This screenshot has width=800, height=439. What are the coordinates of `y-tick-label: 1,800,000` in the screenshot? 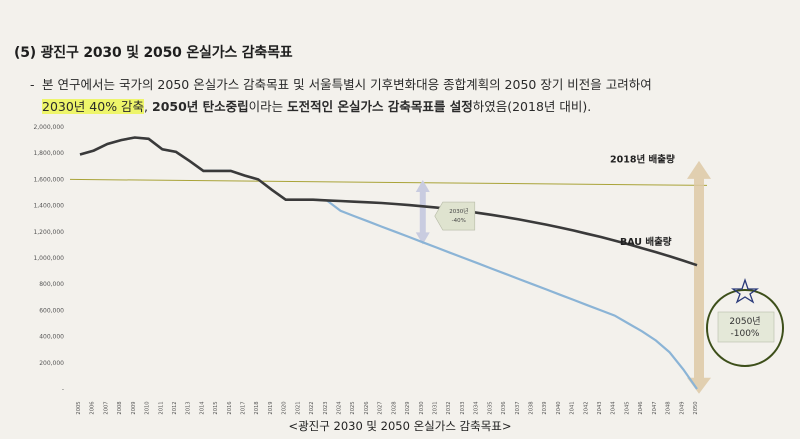 It's located at (48, 153).